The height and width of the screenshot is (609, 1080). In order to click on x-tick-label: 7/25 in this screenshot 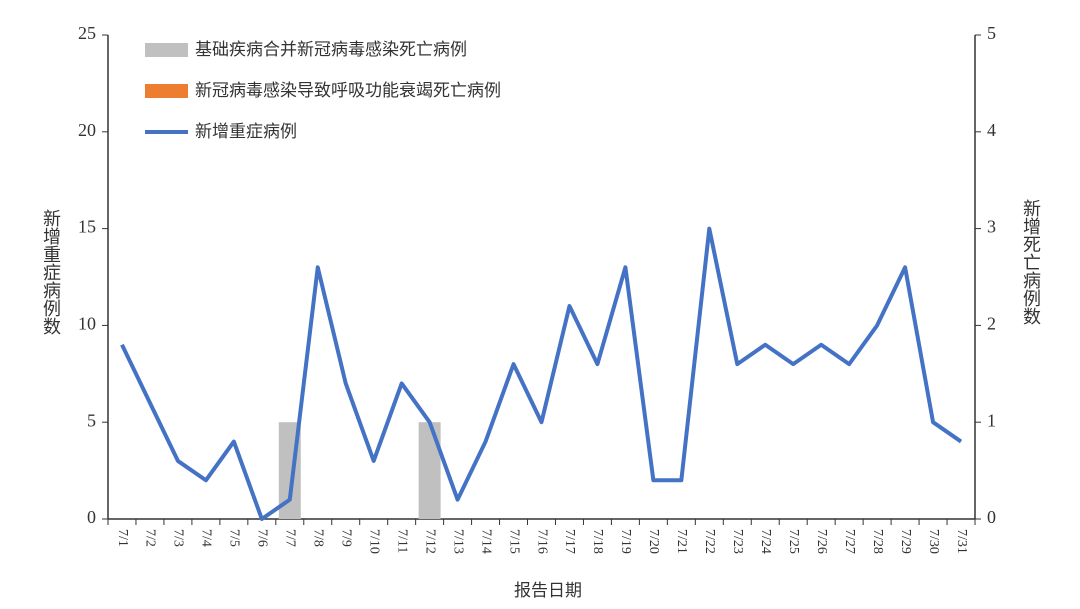, I will do `click(793, 541)`.